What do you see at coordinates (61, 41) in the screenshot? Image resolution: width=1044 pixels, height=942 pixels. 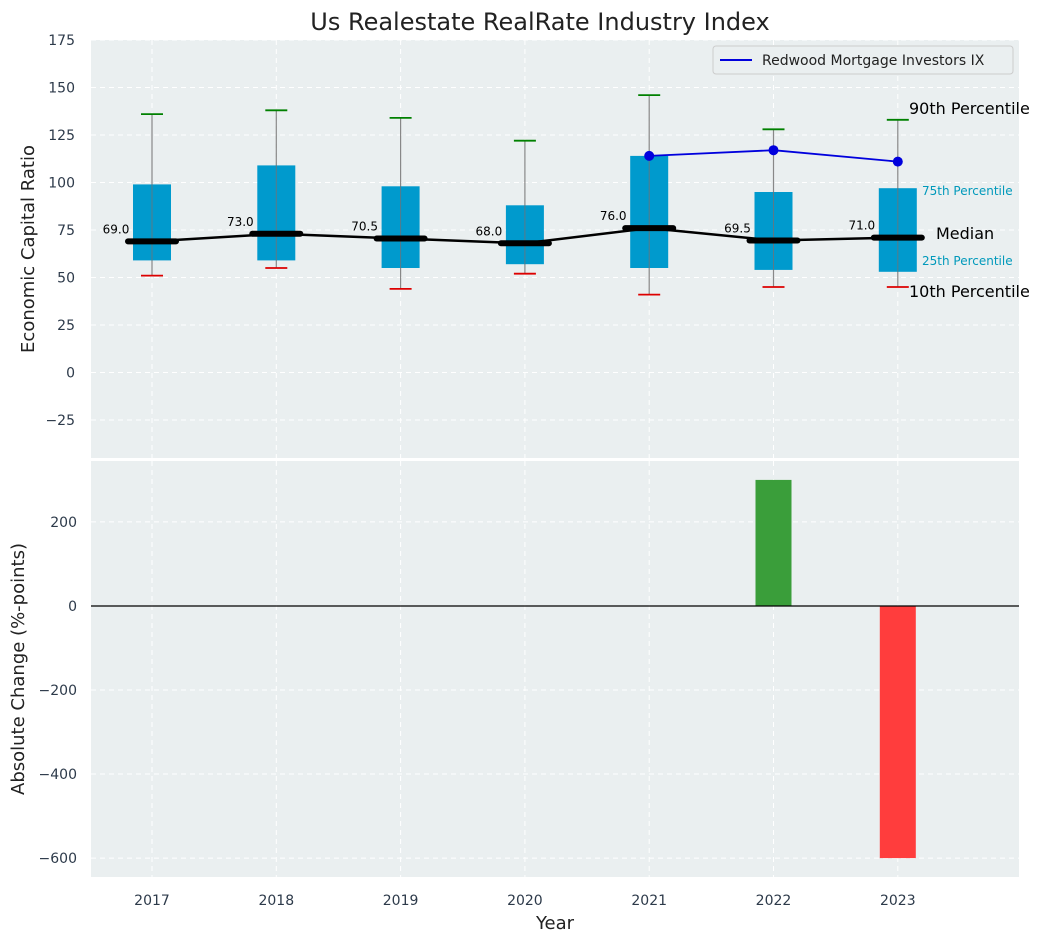 I see `top-y-tick-label: 175` at bounding box center [61, 41].